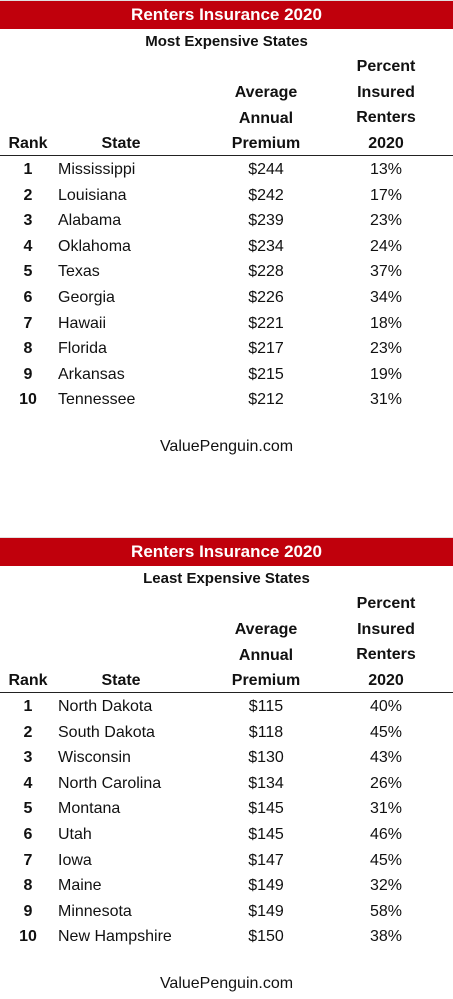  Describe the element at coordinates (75, 860) in the screenshot. I see `state-cell: Iowa` at that location.